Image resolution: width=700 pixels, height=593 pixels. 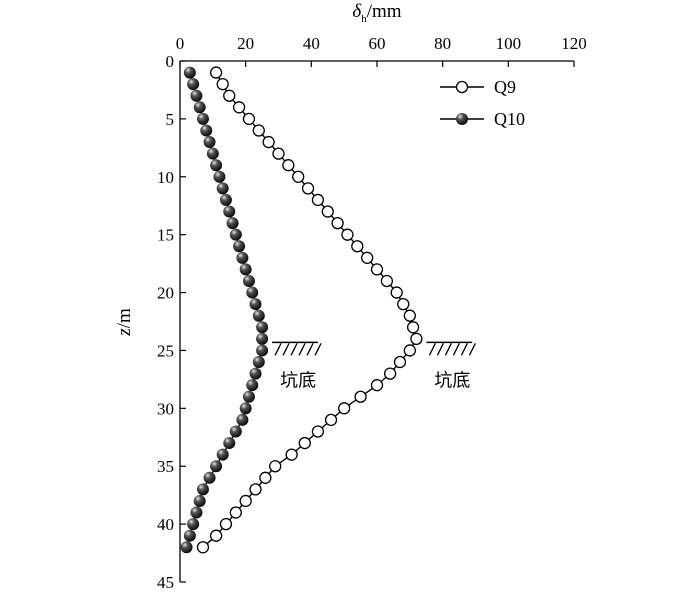 I want to click on y-tick-label: 25, so click(x=165, y=350).